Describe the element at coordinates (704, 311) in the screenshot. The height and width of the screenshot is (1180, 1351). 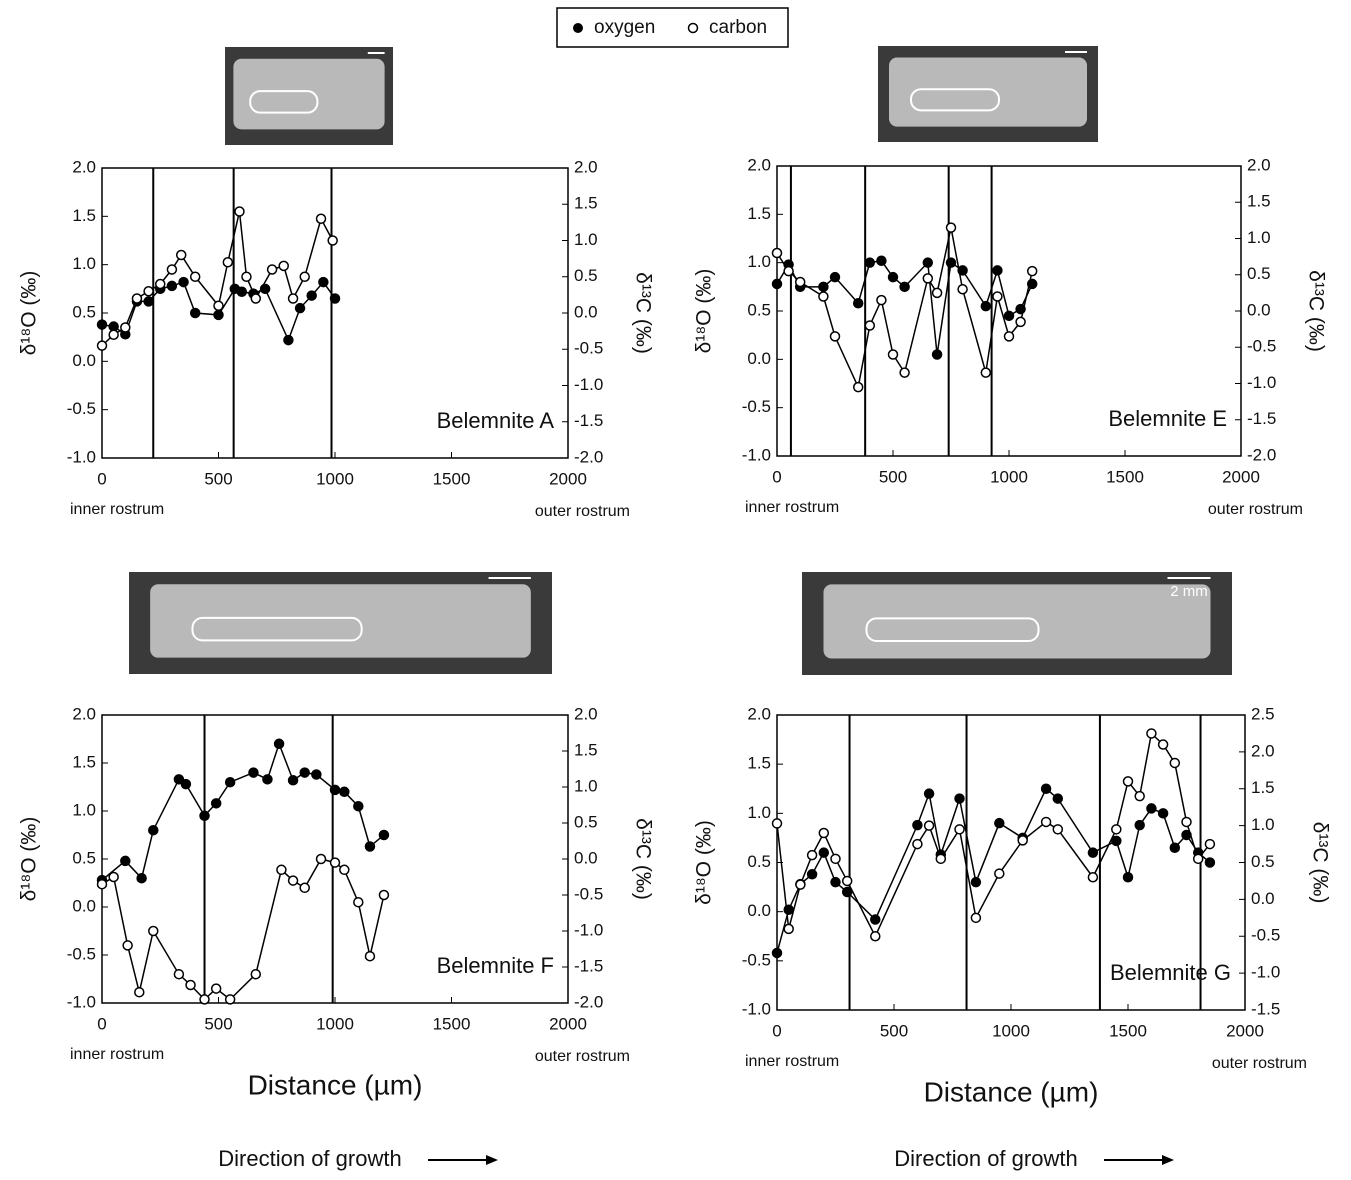
I see `y-axis-label: δ¹⁸O (‰)` at that location.